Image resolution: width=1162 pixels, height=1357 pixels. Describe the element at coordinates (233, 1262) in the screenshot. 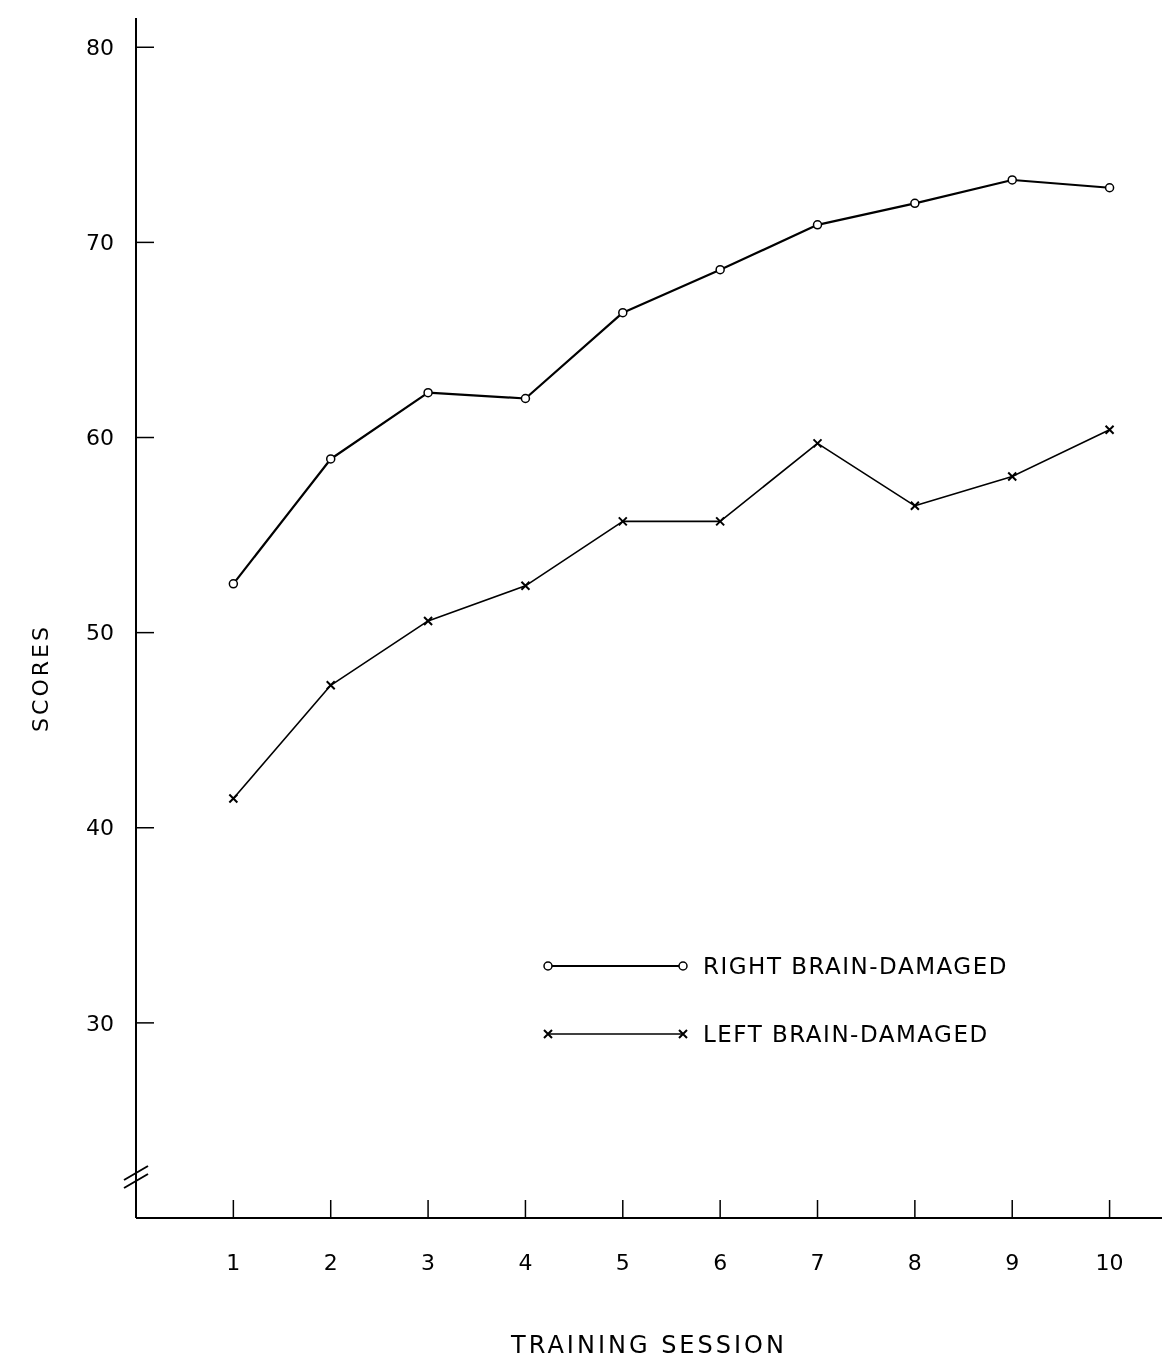

I see `x-tick-label: 1` at that location.